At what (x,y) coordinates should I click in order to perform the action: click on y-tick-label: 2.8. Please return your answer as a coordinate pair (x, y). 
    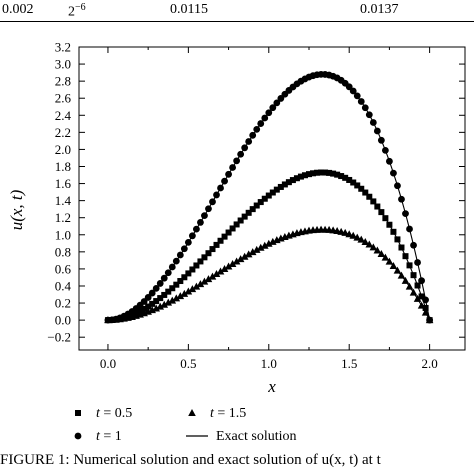
    Looking at the image, I should click on (63, 81).